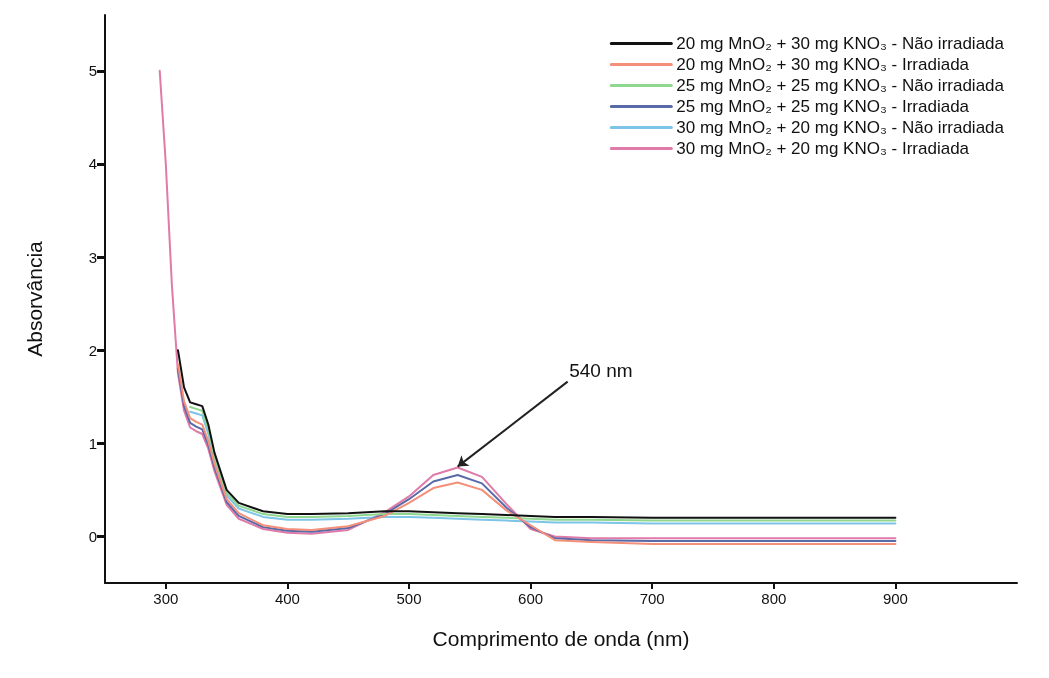 This screenshot has height=678, width=1049. What do you see at coordinates (409, 598) in the screenshot?
I see `x-tick-label: 500` at bounding box center [409, 598].